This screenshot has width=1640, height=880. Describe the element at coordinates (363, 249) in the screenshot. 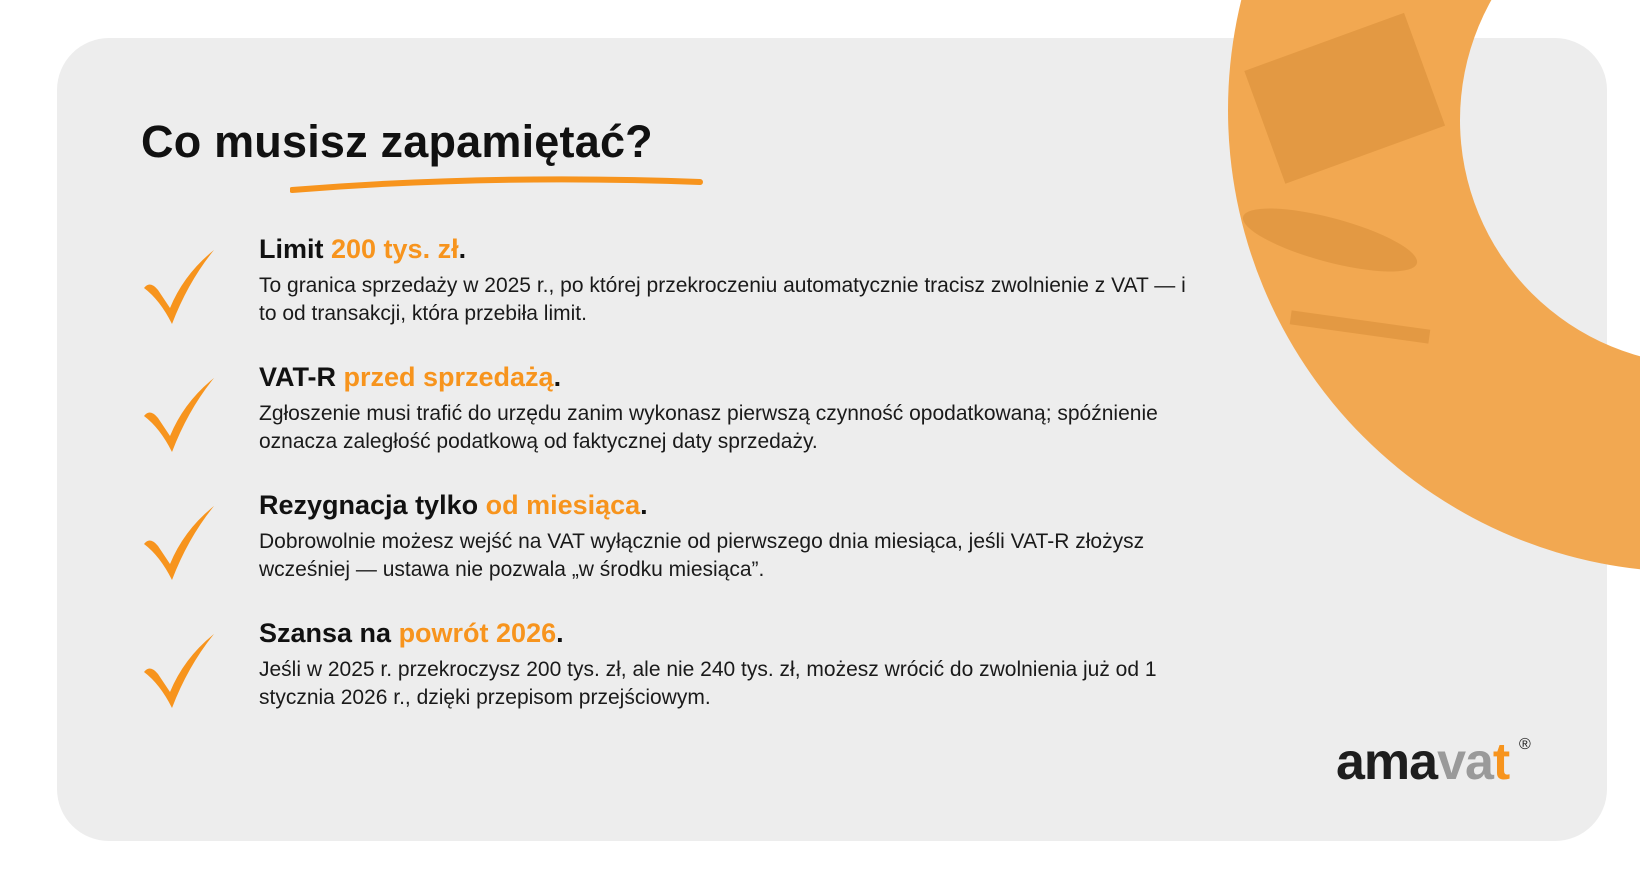

I see `item-heading: Limit 200 tys. zł.` at that location.